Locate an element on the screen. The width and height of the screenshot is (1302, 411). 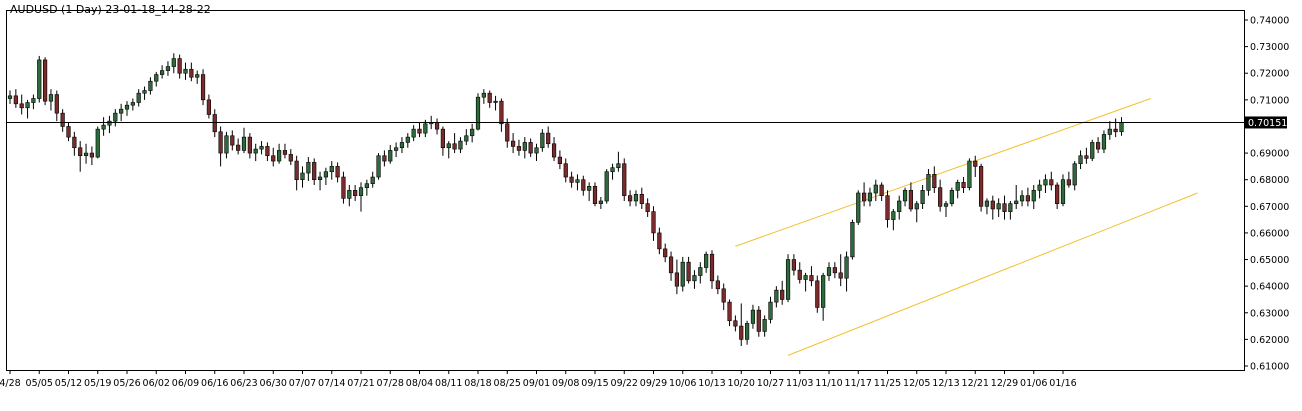
x-tick-label: 06/09 is located at coordinates (185, 383).